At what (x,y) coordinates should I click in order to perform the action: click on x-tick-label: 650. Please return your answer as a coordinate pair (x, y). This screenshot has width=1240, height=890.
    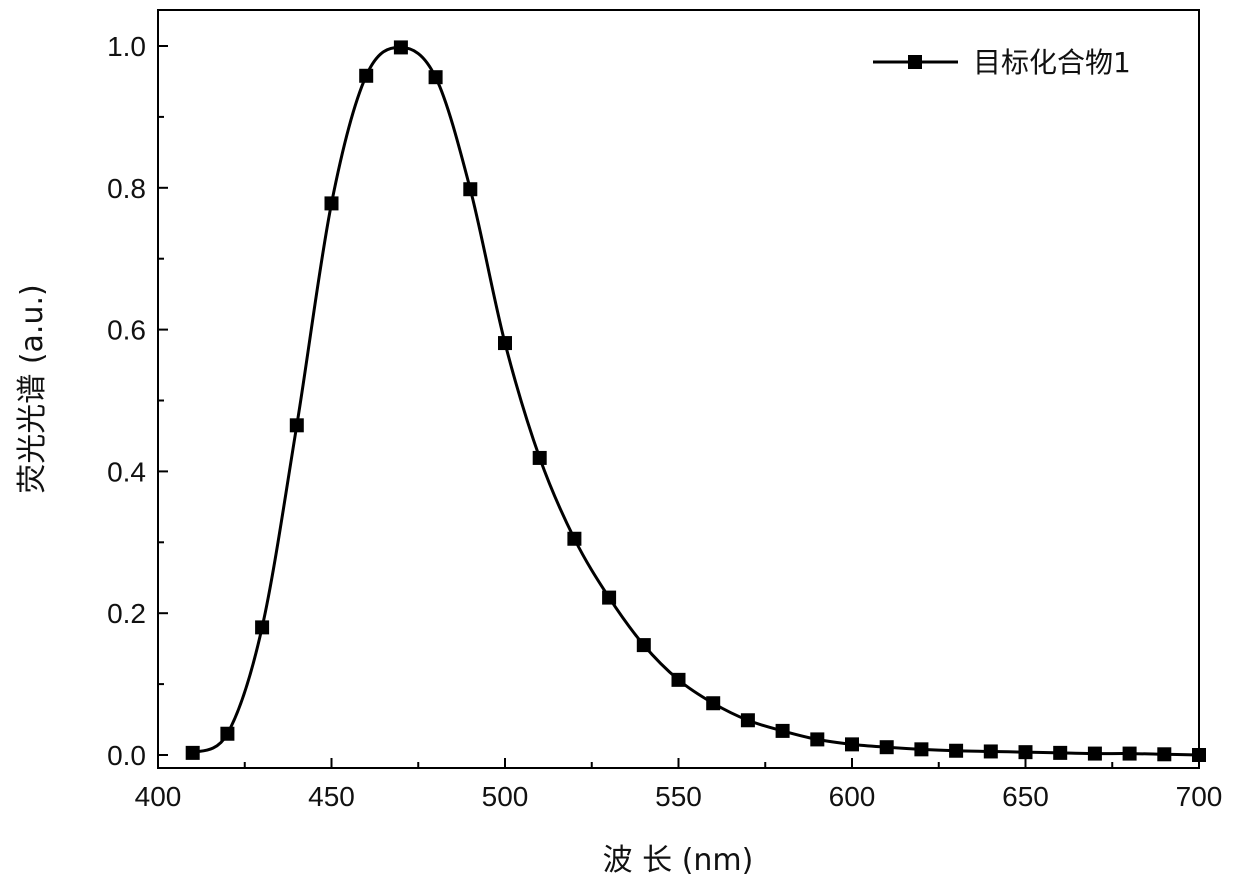
    Looking at the image, I should click on (1025, 796).